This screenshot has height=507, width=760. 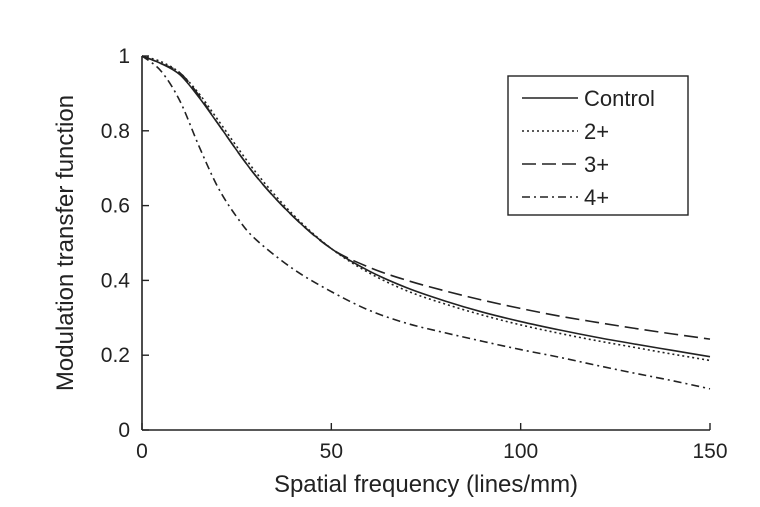 What do you see at coordinates (596, 197) in the screenshot?
I see `legend-label: 4+` at bounding box center [596, 197].